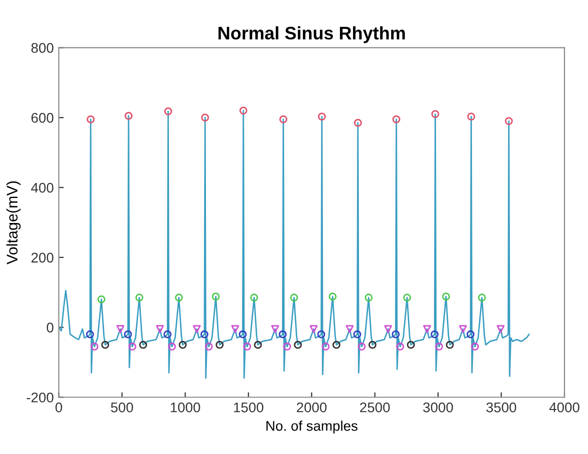 The width and height of the screenshot is (588, 454). Describe the element at coordinates (13, 222) in the screenshot. I see `y-axis-title: Voltage(mV)` at that location.